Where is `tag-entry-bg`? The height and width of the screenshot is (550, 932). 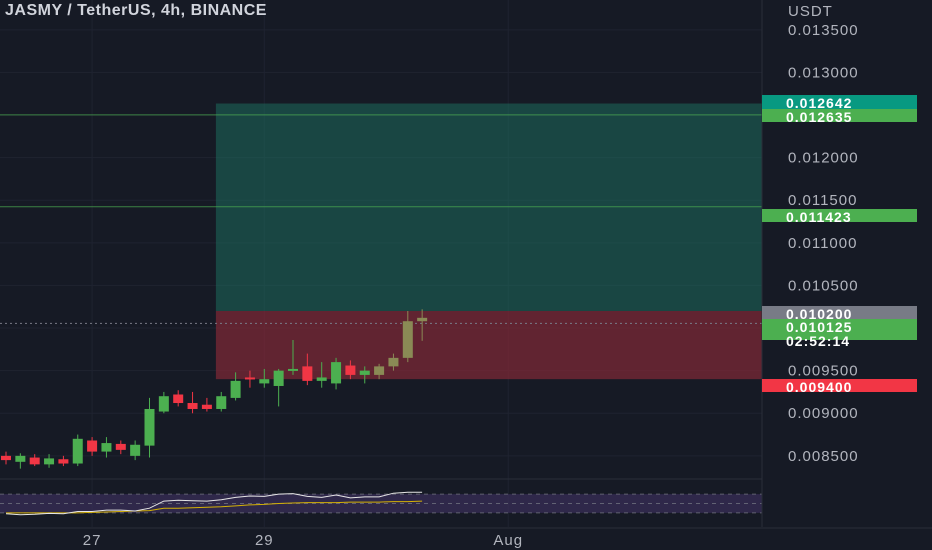 tag-entry-bg is located at coordinates (839, 312).